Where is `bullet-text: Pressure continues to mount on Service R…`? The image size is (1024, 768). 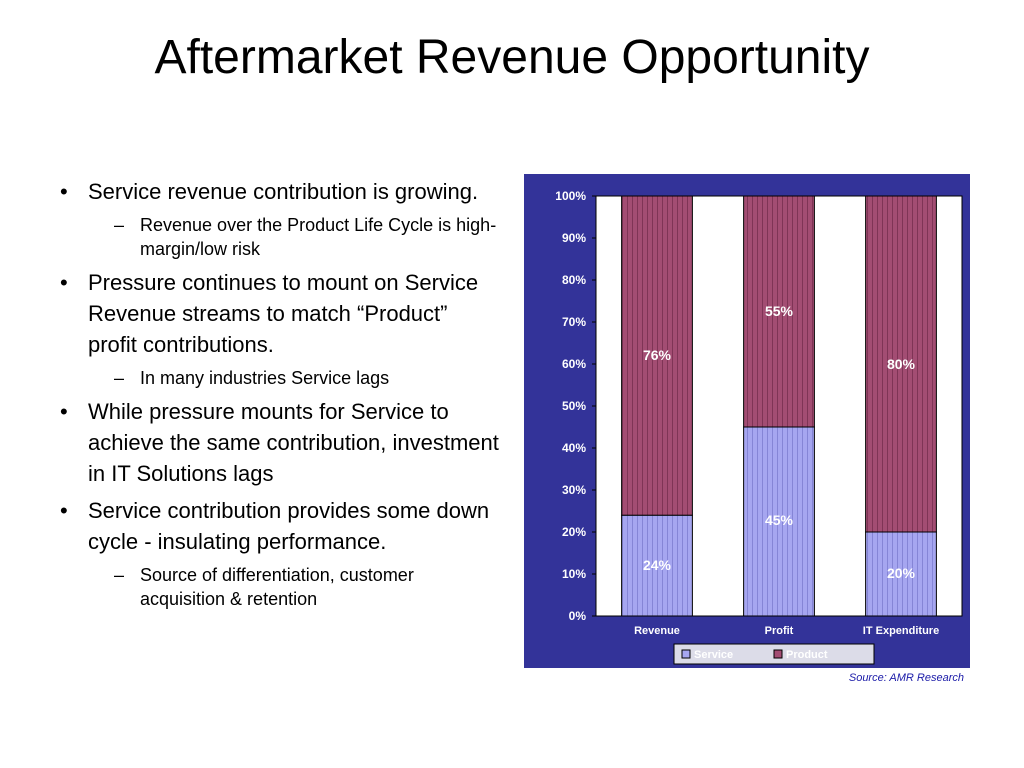 bullet-text: Pressure continues to mount on Service R… is located at coordinates (283, 313).